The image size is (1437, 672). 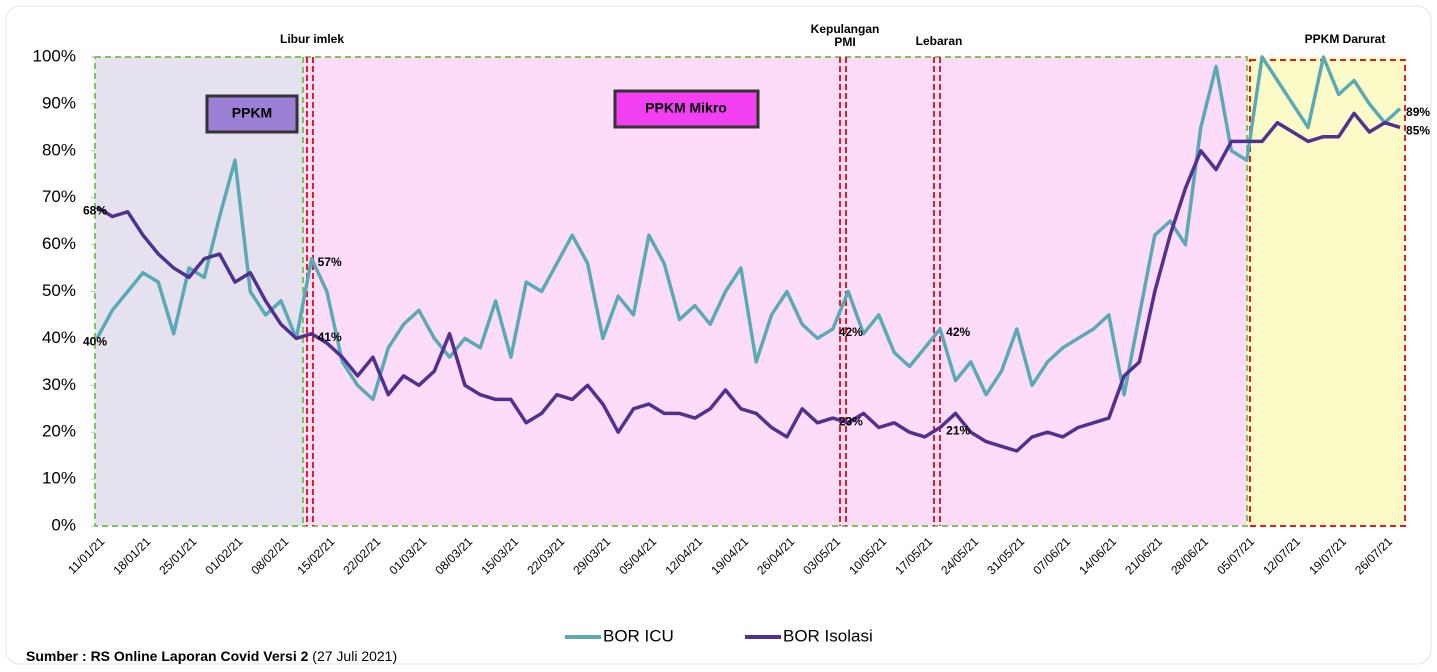 I want to click on period-label: PPKM, so click(x=252, y=113).